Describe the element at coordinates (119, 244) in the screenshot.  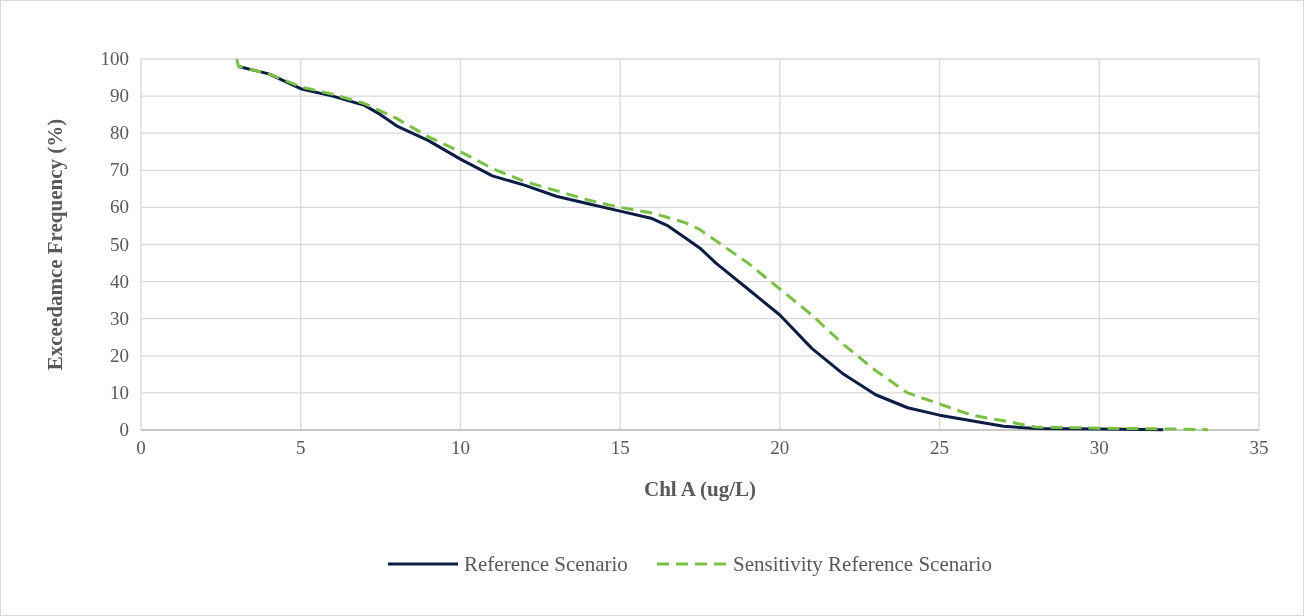
I see `y-tick-label: 50` at that location.